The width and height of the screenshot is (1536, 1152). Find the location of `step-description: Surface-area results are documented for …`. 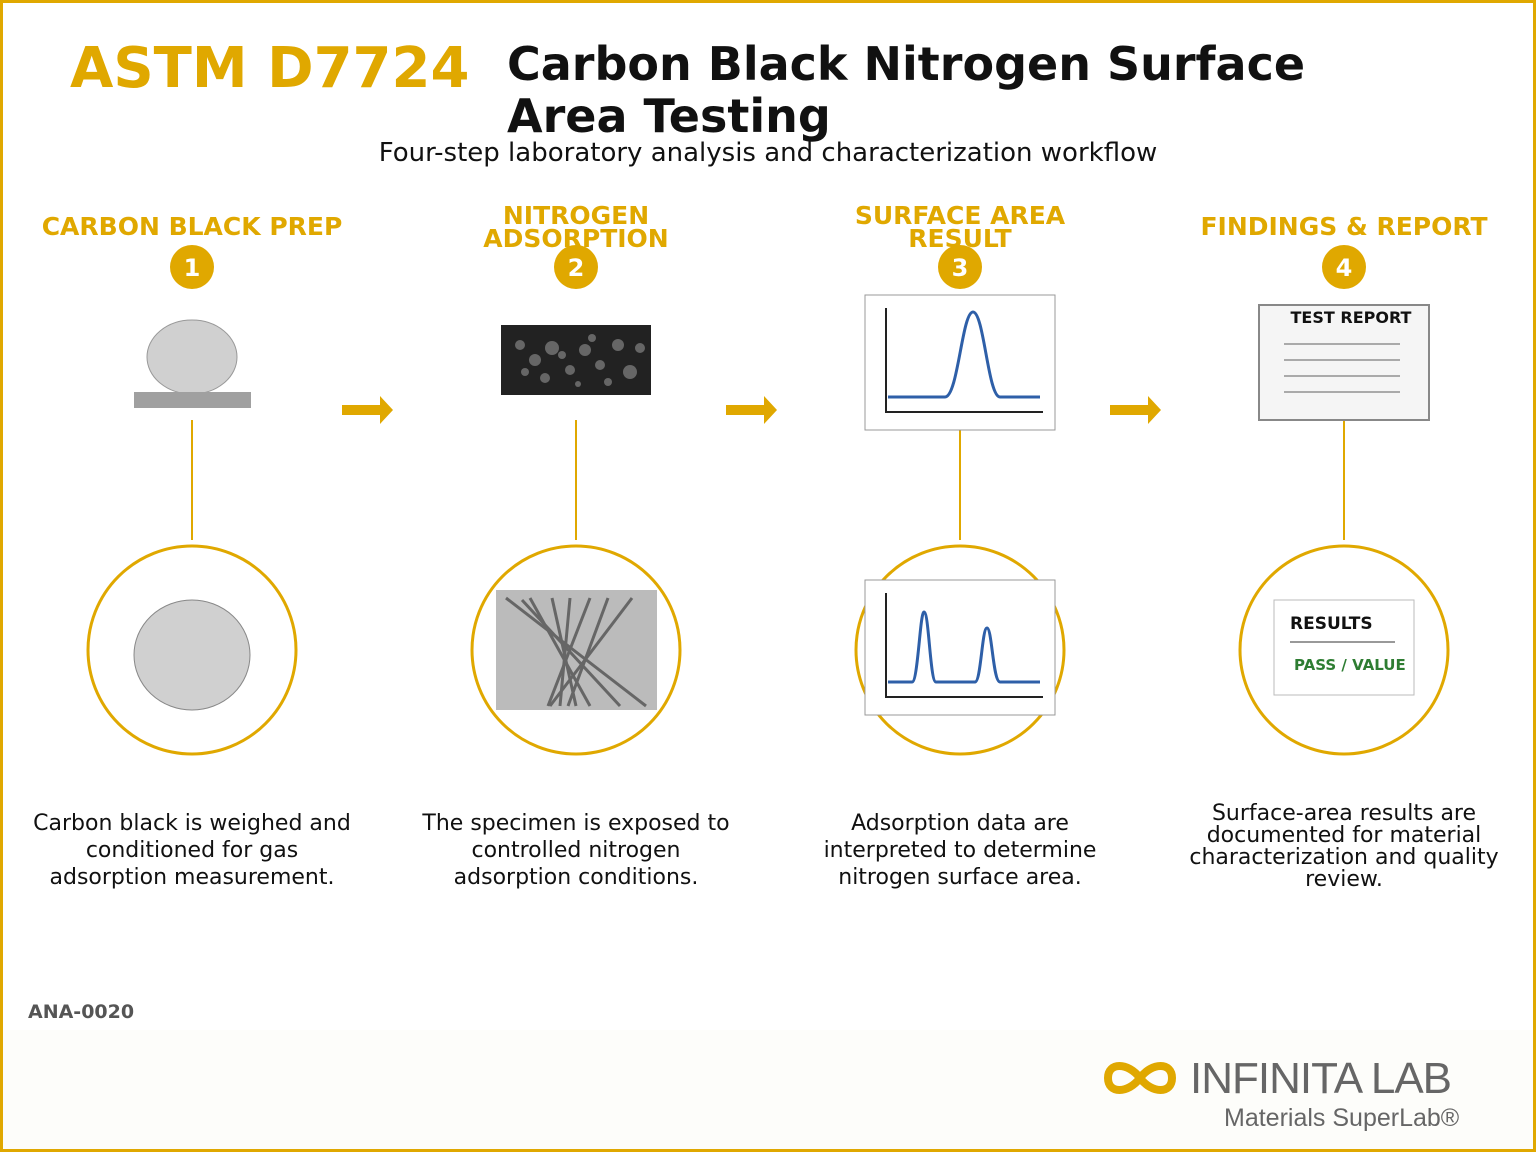

step-description: Surface-area results are documented for … is located at coordinates (1344, 846).